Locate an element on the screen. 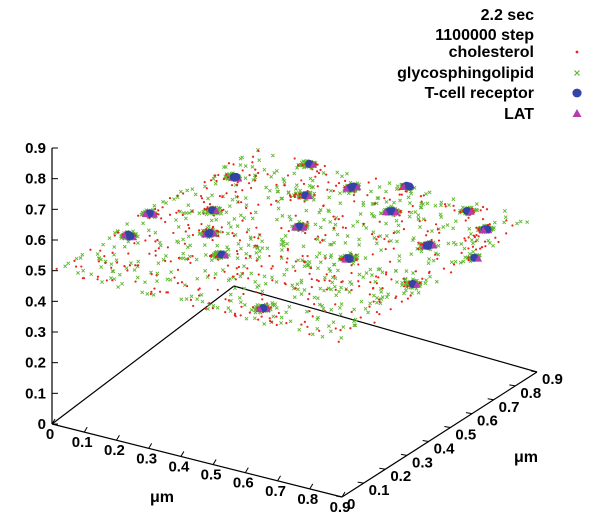  z-tick-label: 0.9 is located at coordinates (35, 148).